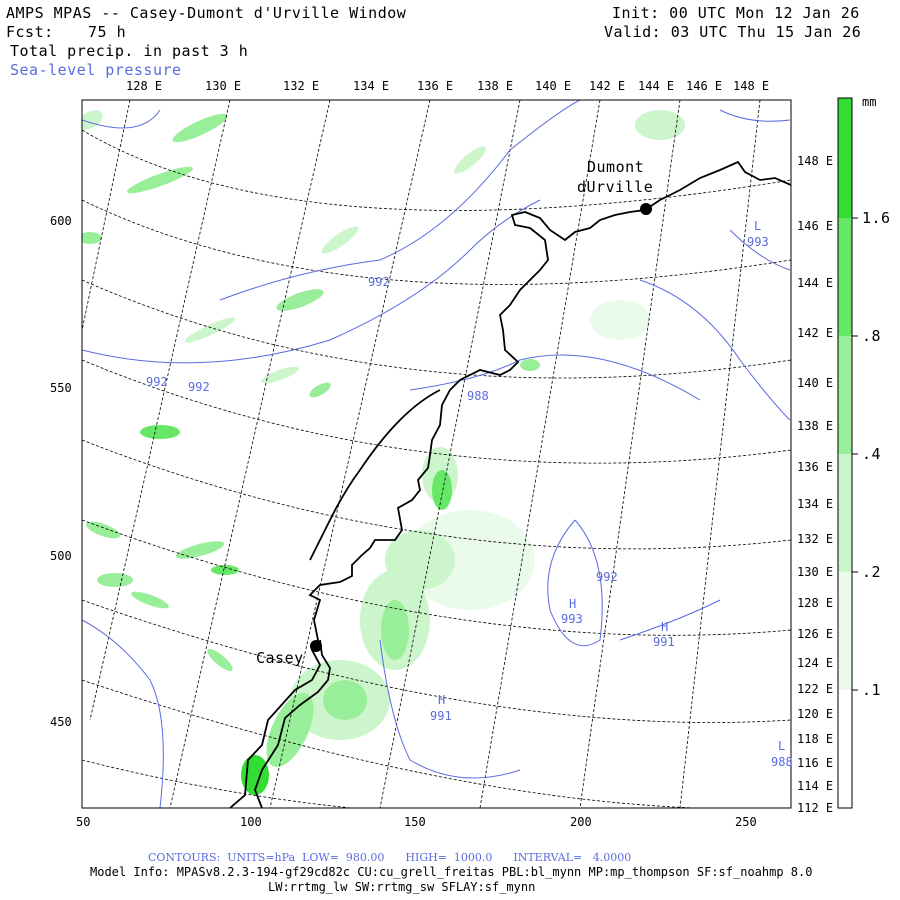 This screenshot has width=900, height=900. Describe the element at coordinates (815, 634) in the screenshot. I see `lon-right-126: 126 E` at that location.